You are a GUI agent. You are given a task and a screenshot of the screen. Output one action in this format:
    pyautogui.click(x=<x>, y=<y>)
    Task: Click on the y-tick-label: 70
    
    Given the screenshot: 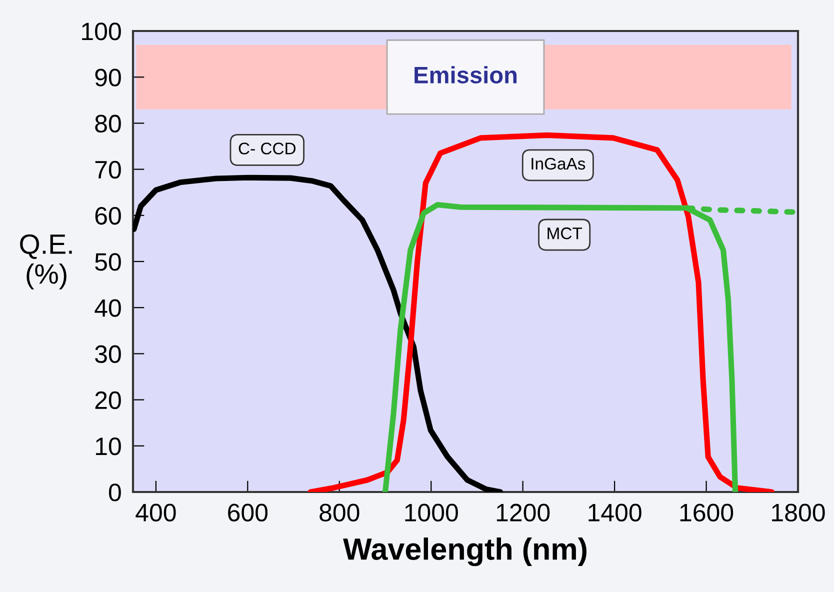 What is the action you would take?
    pyautogui.click(x=108, y=169)
    